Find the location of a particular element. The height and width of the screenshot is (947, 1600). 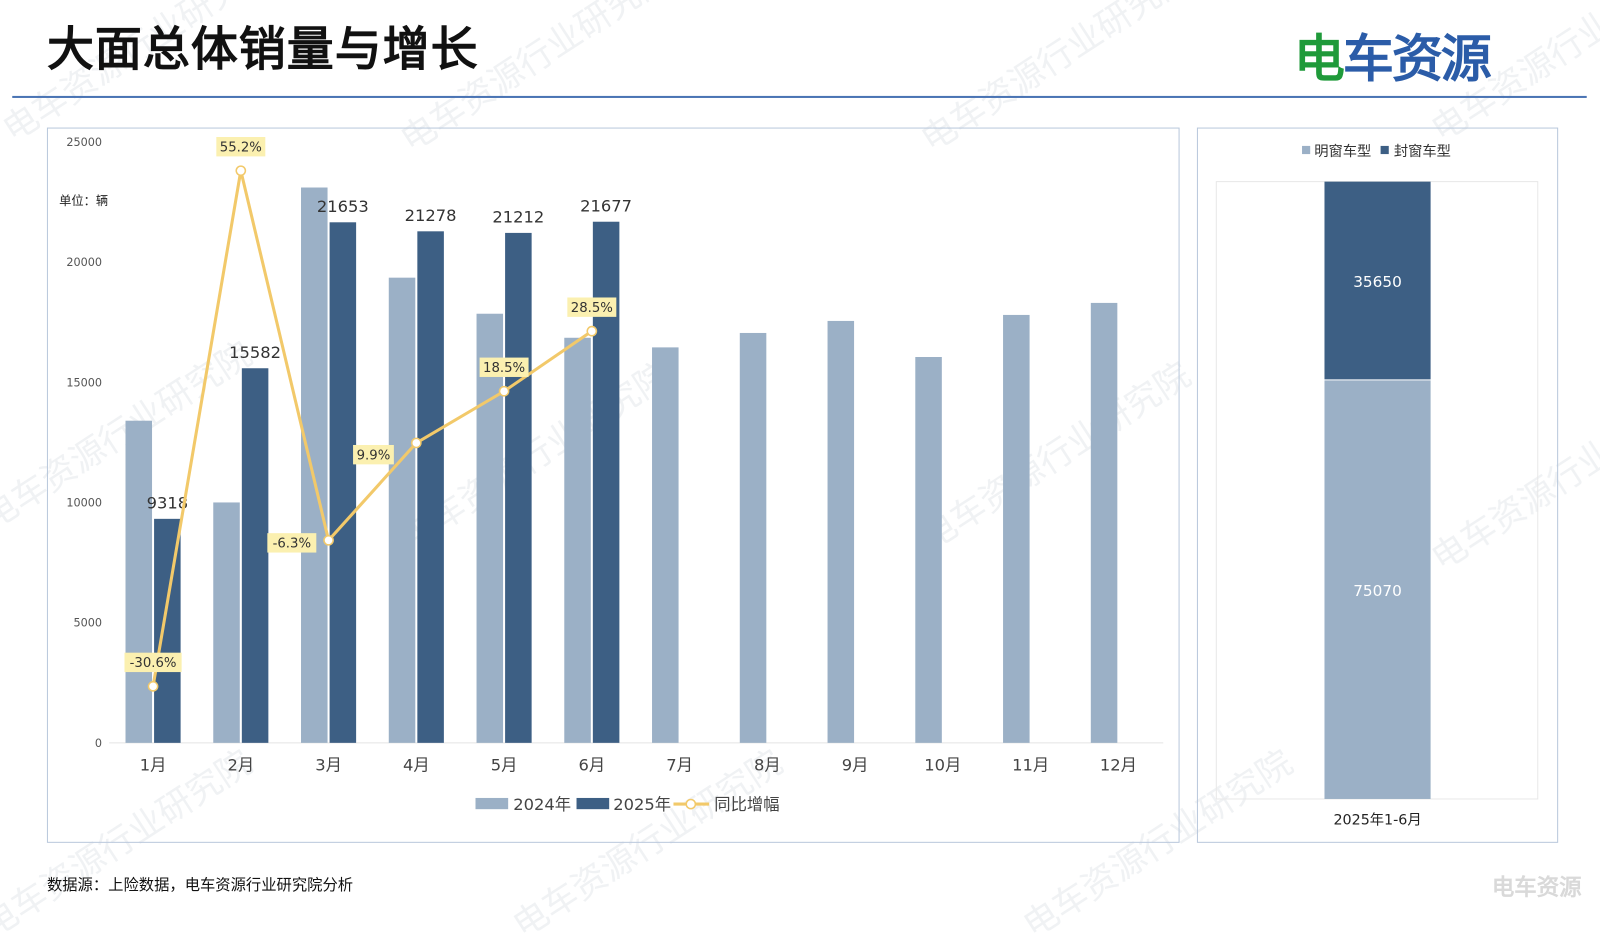

stack-segment-open-window is located at coordinates (1377, 589).